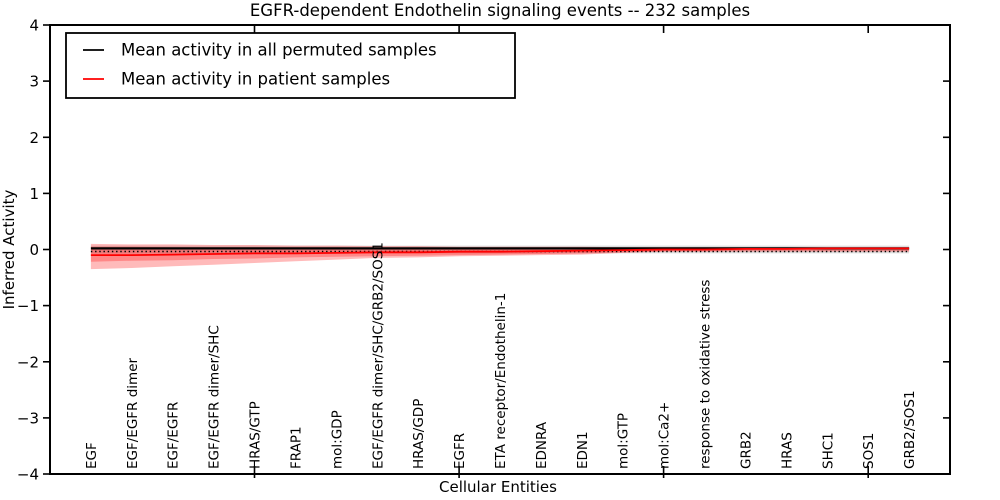 The height and width of the screenshot is (500, 1000). I want to click on data-lines, so click(500, 252).